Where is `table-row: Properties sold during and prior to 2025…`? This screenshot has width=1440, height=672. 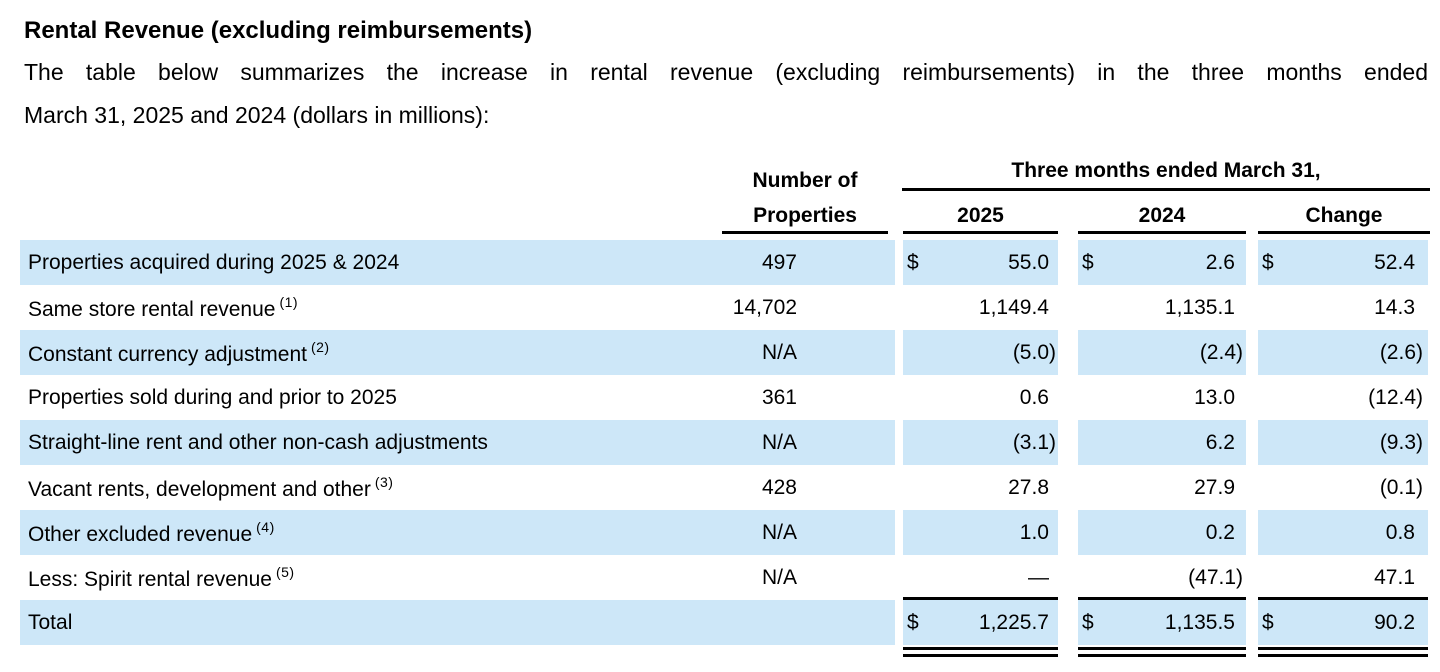 table-row: Properties sold during and prior to 2025… is located at coordinates (726, 397).